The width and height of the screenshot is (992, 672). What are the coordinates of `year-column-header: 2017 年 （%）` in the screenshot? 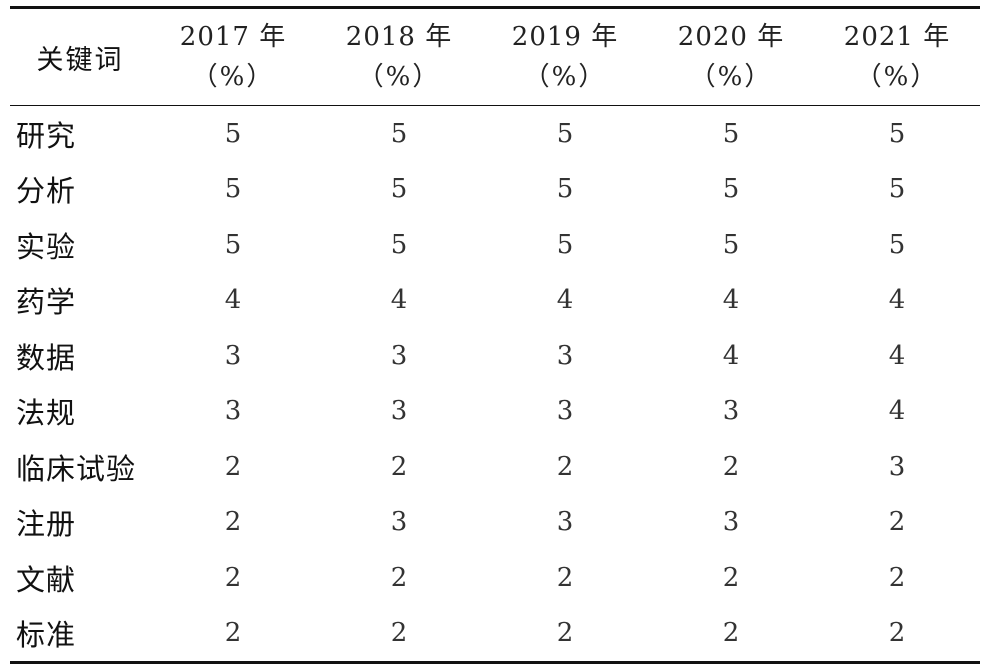 It's located at (233, 56).